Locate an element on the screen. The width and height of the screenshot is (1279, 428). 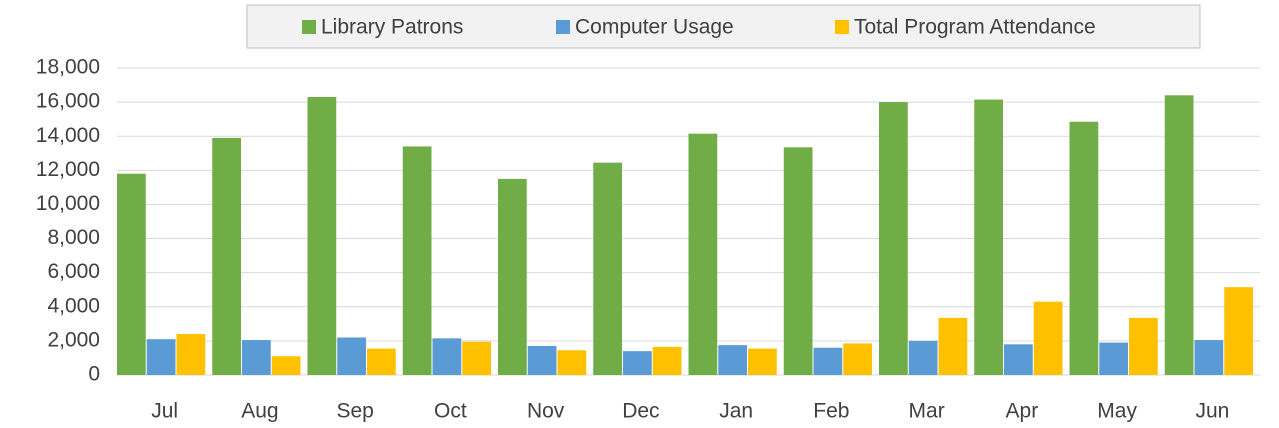
x-tick-label: Jun is located at coordinates (1212, 411).